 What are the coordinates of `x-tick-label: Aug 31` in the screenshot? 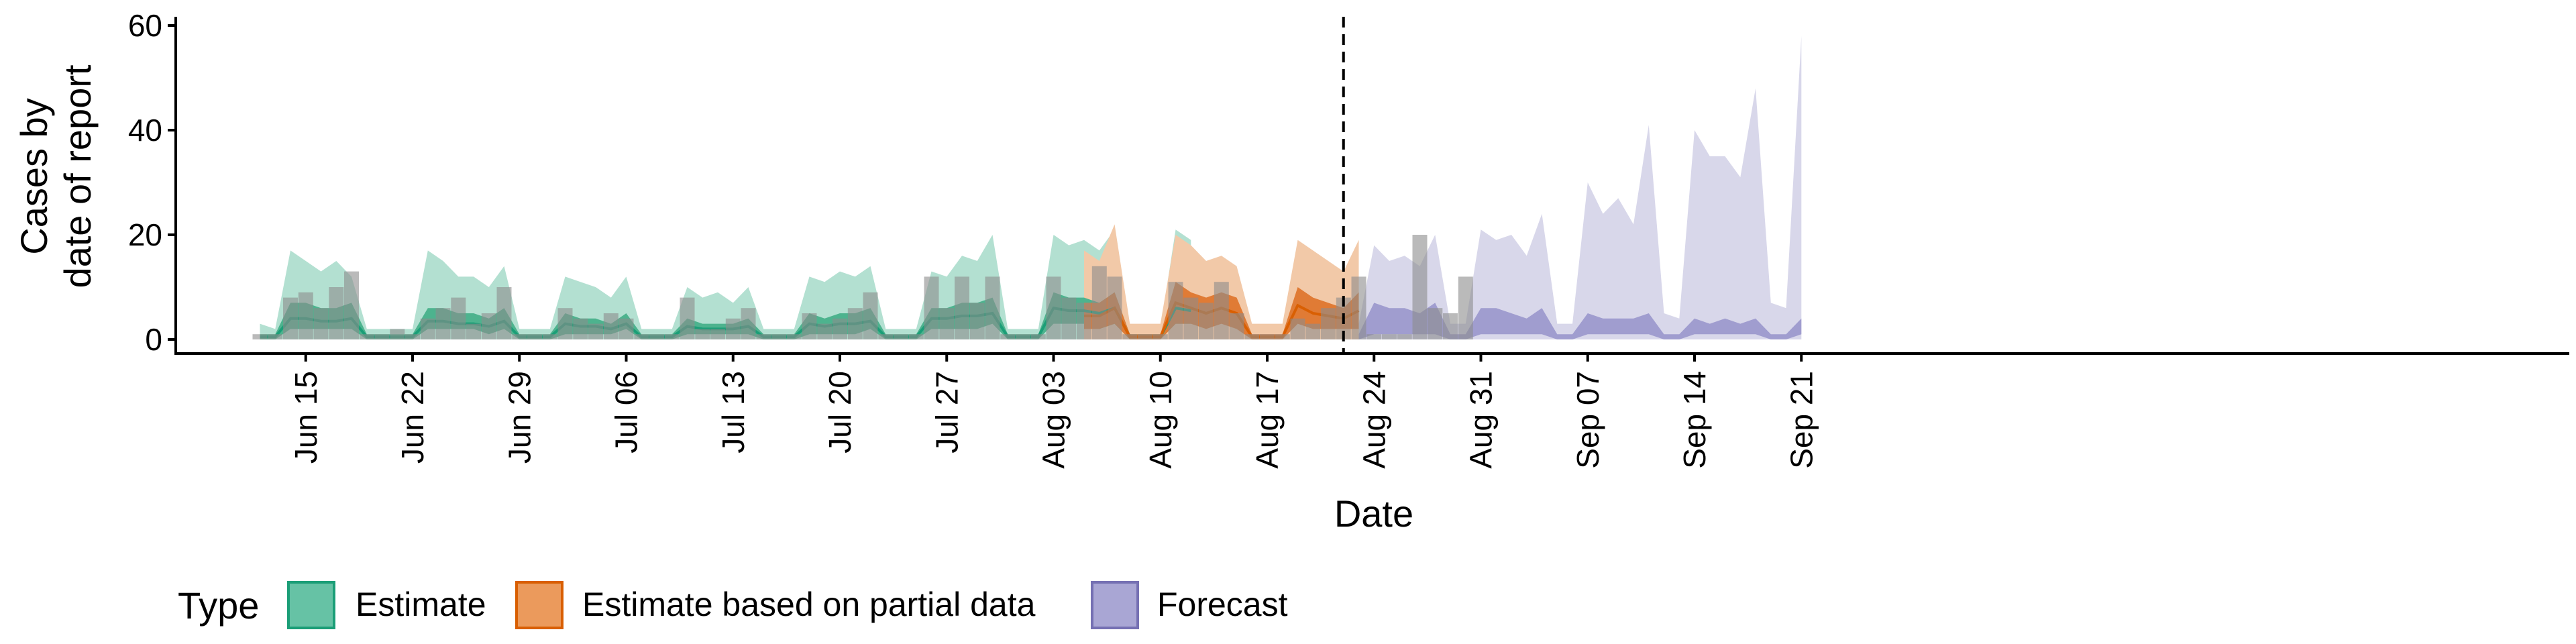 It's located at (1481, 420).